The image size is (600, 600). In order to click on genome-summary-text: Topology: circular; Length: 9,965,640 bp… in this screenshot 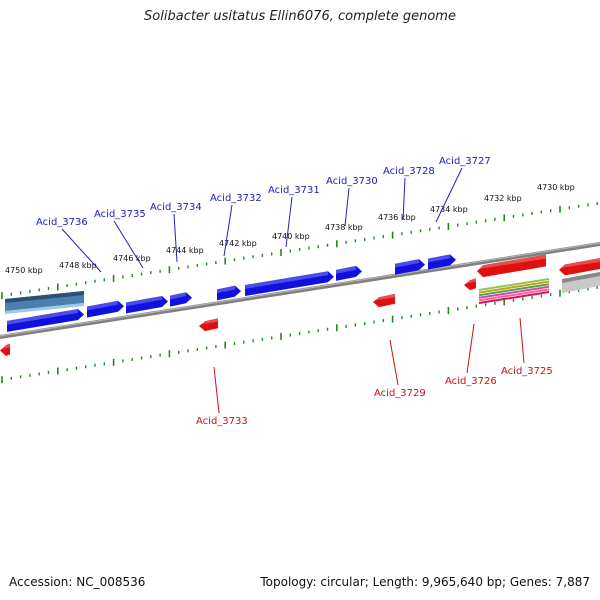, I will do `click(425, 582)`.